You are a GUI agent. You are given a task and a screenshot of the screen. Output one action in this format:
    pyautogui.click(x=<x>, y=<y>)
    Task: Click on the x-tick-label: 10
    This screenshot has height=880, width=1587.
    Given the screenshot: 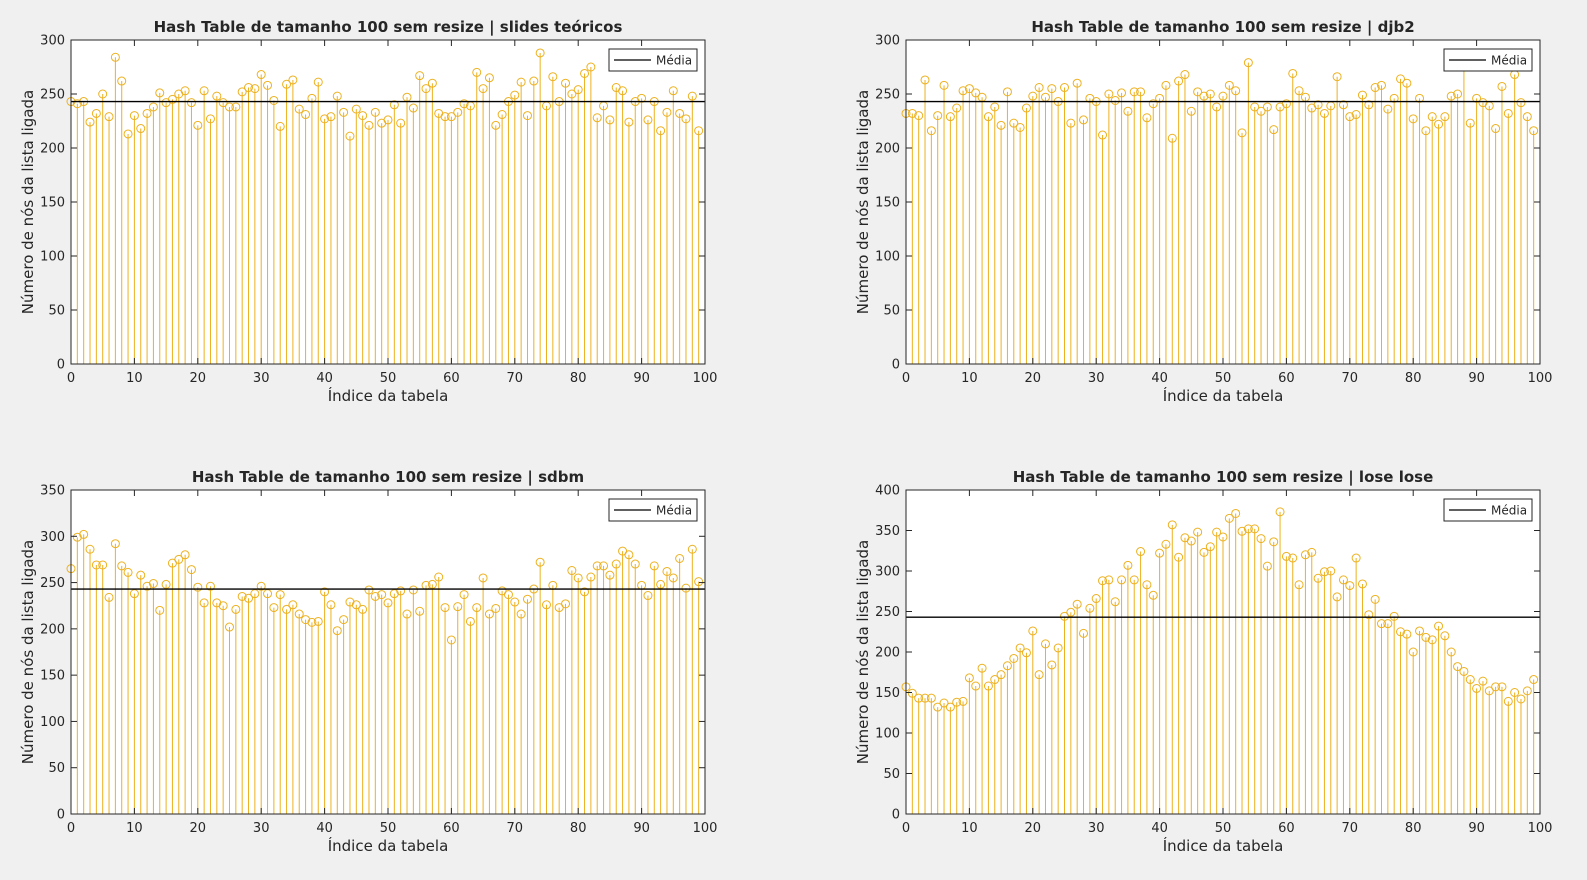 What is the action you would take?
    pyautogui.click(x=969, y=828)
    